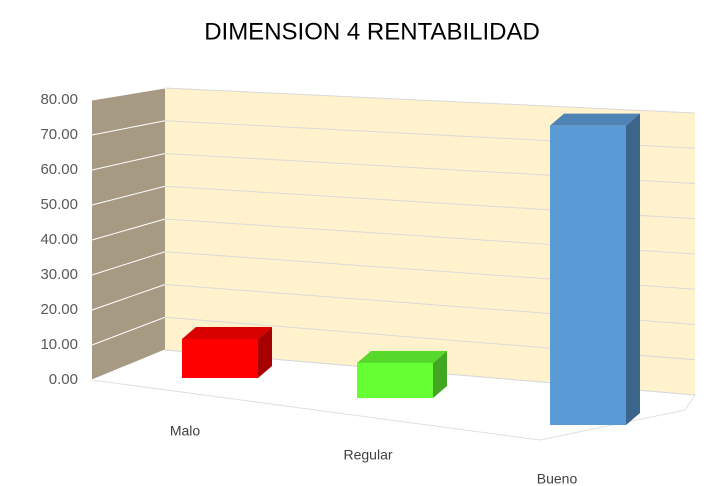 This screenshot has height=486, width=711. Describe the element at coordinates (59, 99) in the screenshot. I see `y-tick-label: 80.00` at that location.